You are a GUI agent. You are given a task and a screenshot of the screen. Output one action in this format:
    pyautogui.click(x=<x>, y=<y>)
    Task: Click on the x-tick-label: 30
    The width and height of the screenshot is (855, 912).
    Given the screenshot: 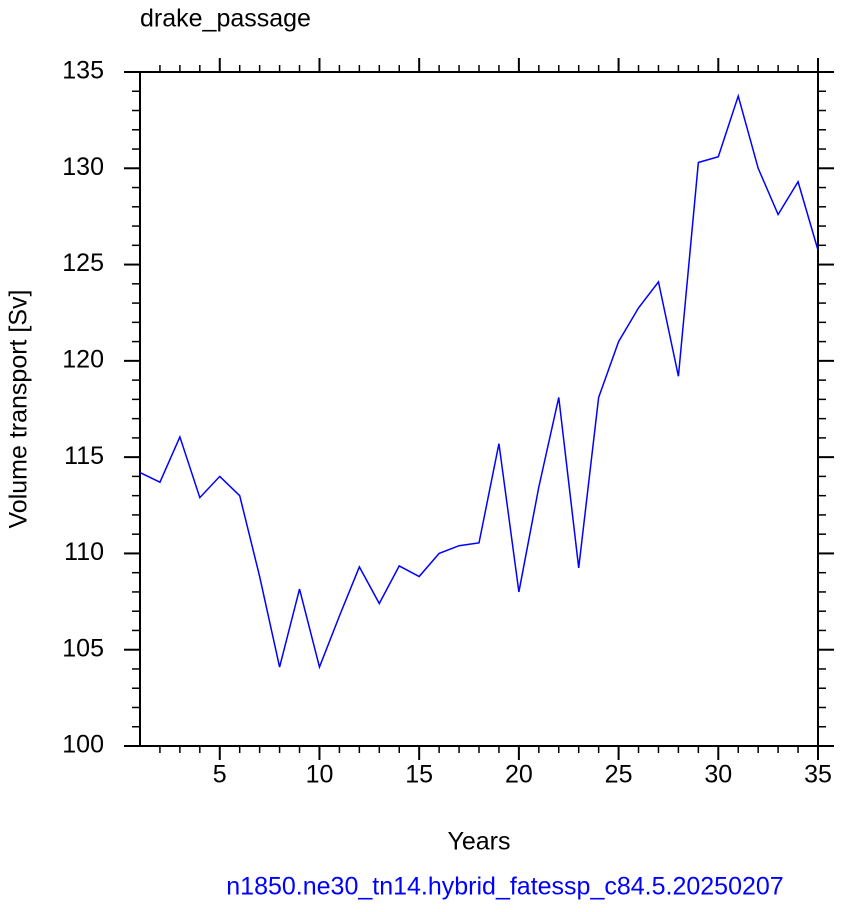 What is the action you would take?
    pyautogui.click(x=718, y=775)
    